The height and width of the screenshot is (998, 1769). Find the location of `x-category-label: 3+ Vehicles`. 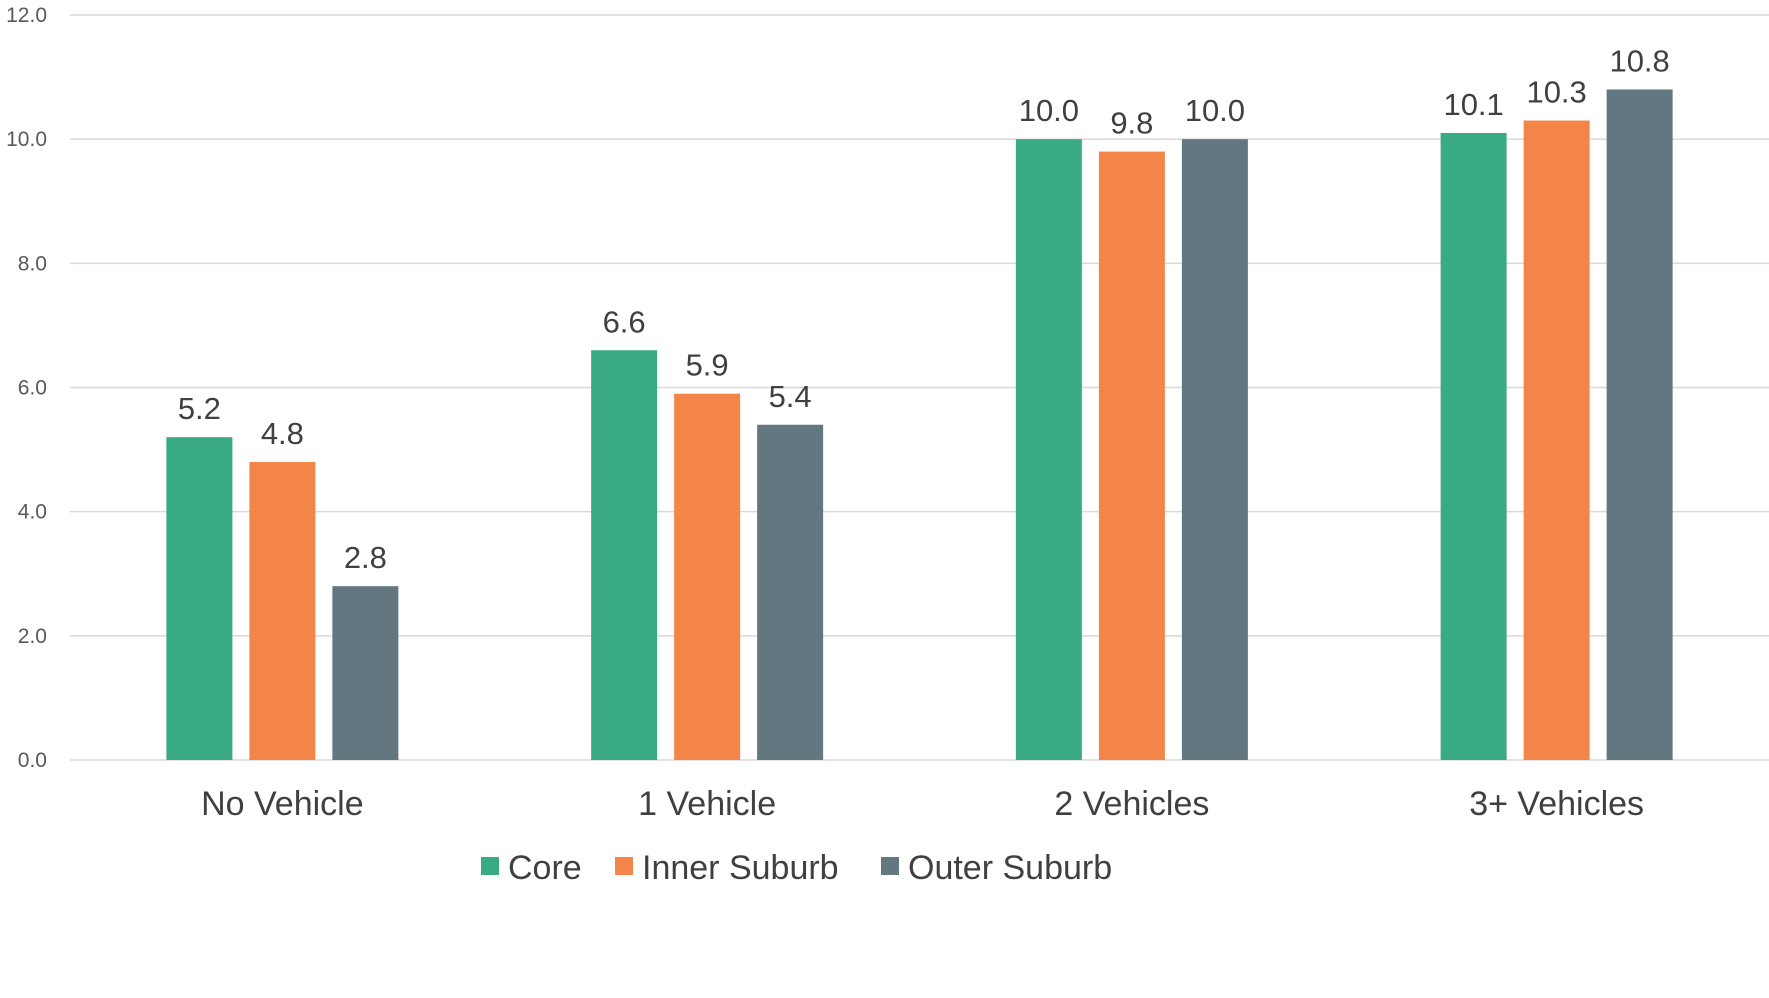

x-category-label: 3+ Vehicles is located at coordinates (1556, 804).